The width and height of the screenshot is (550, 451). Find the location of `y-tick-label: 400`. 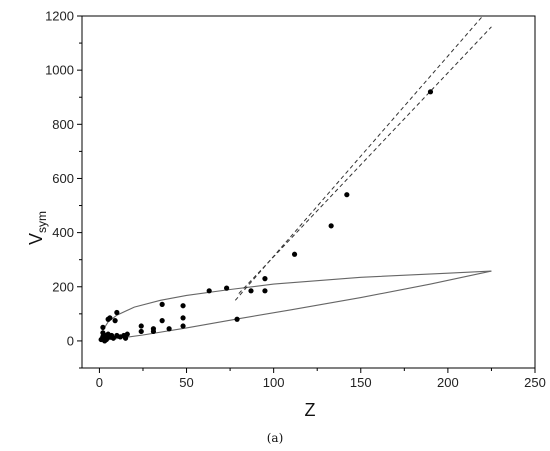

y-tick-label: 400 is located at coordinates (63, 232).